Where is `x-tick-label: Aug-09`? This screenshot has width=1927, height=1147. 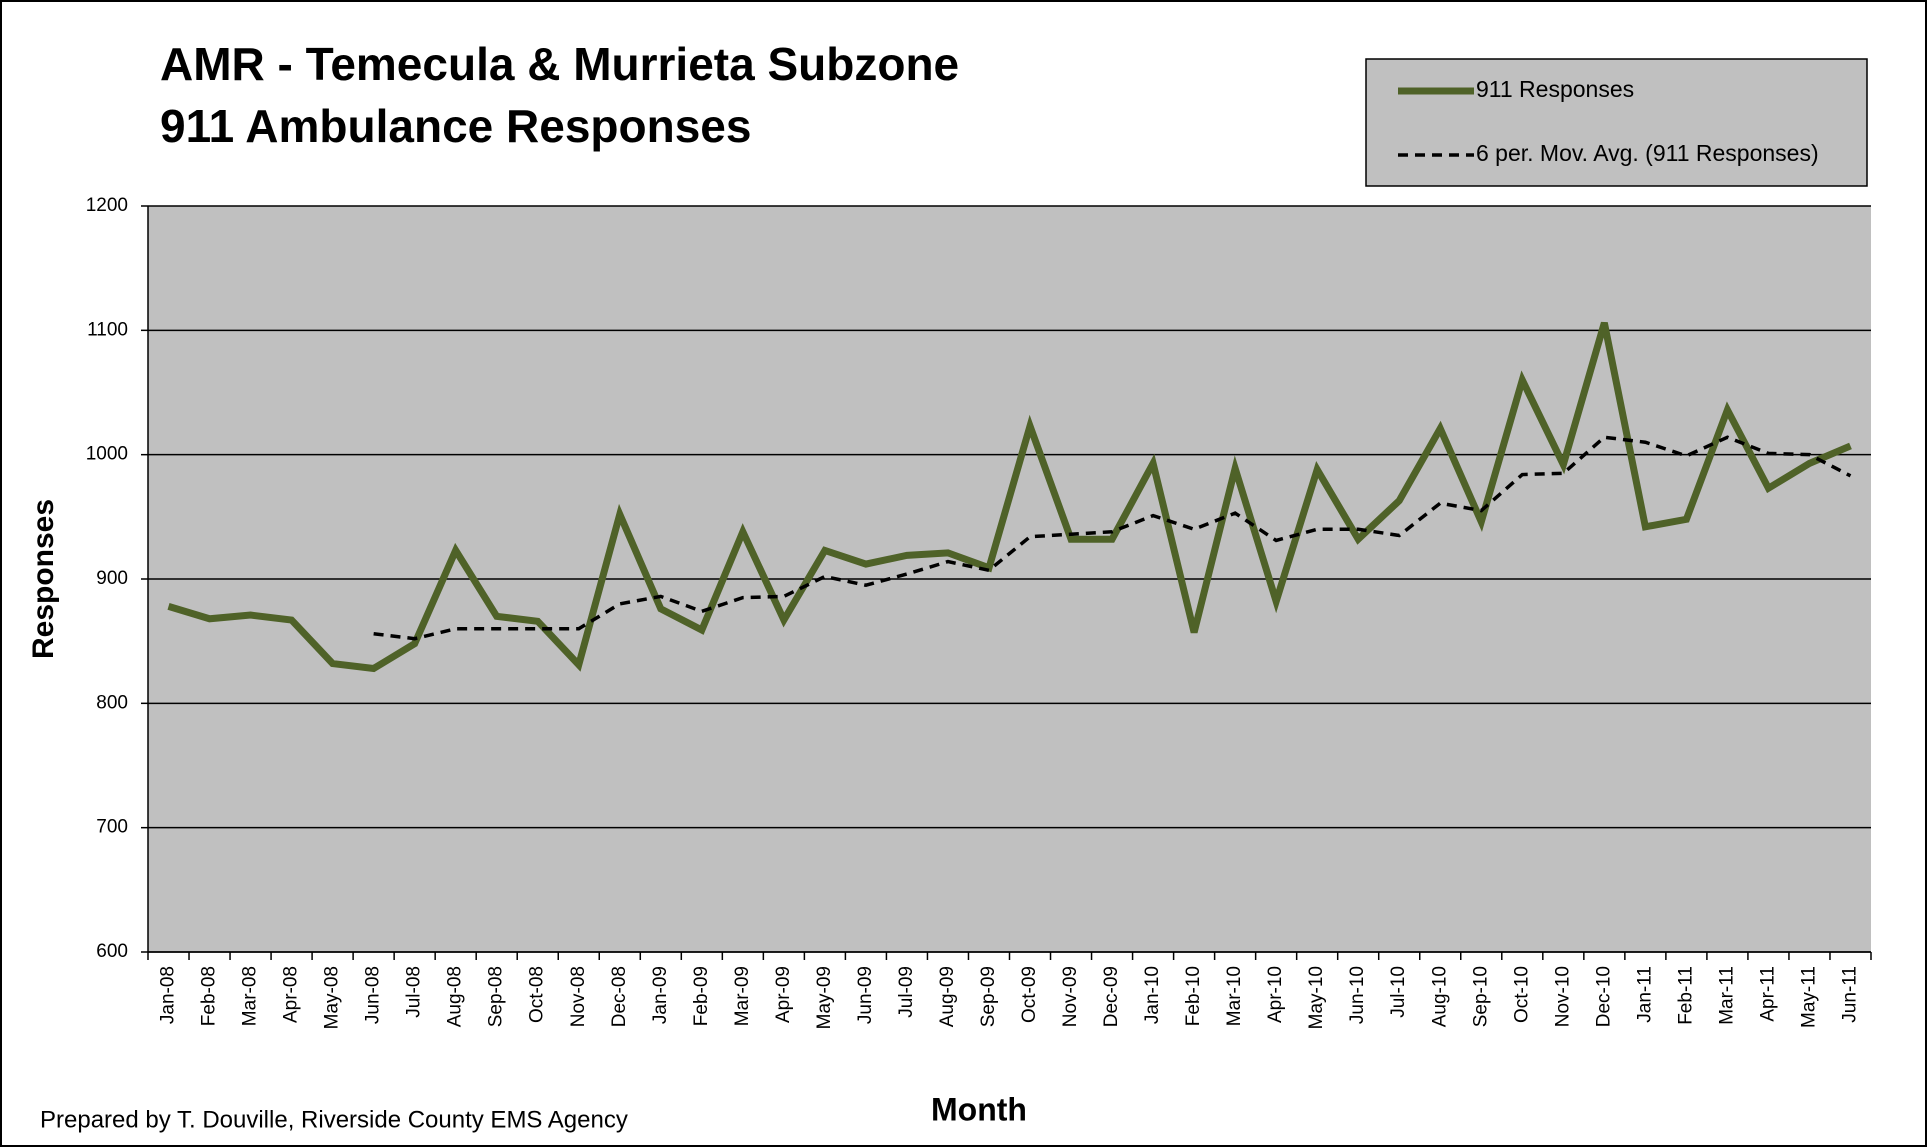
x-tick-label: Aug-09 is located at coordinates (947, 996).